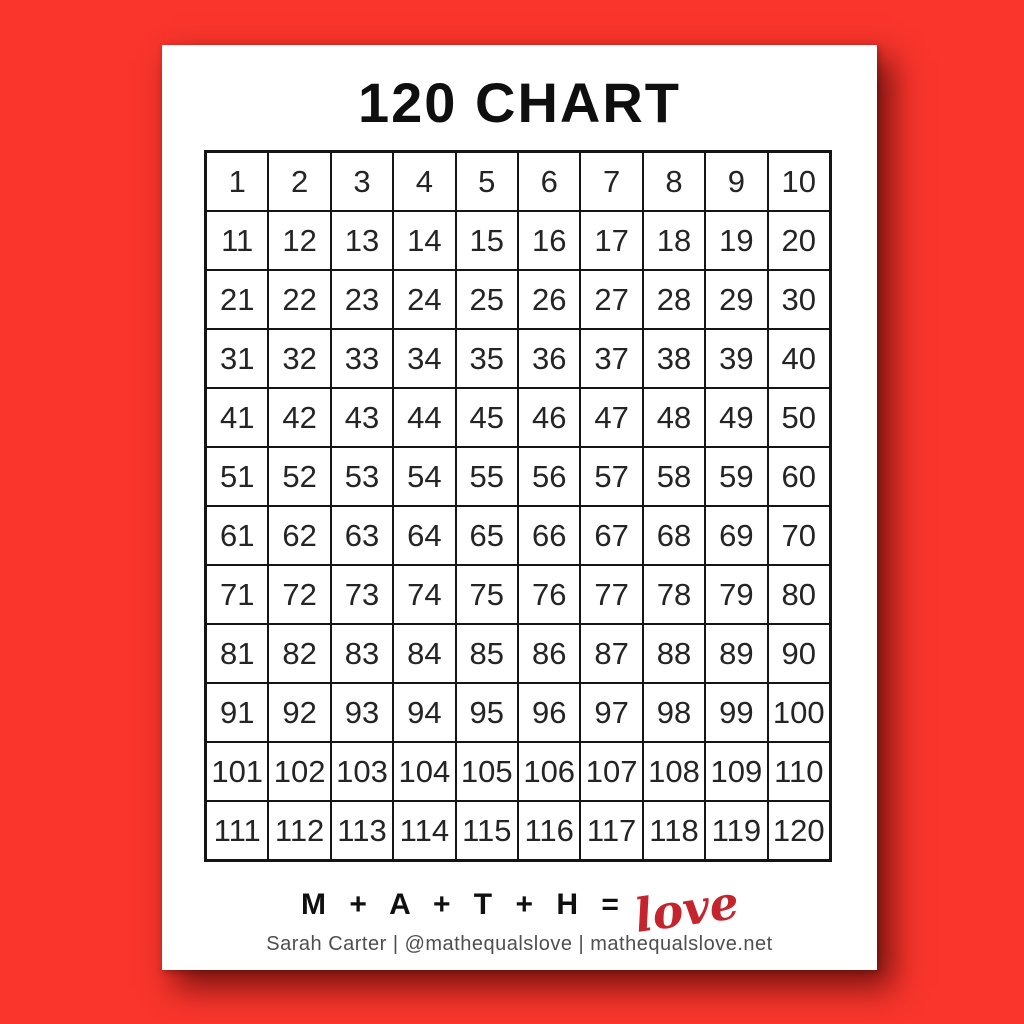 This screenshot has width=1024, height=1024. What do you see at coordinates (736, 181) in the screenshot?
I see `grid-cell: 9` at bounding box center [736, 181].